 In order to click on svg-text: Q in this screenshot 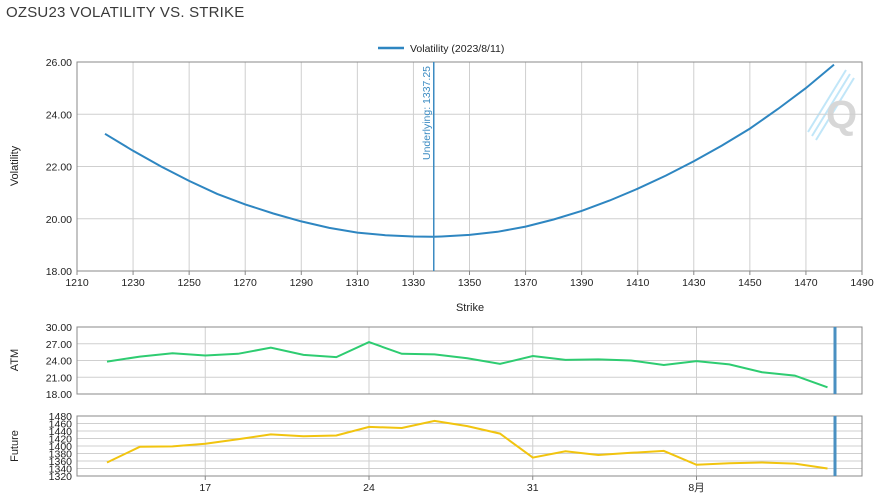, I will do `click(841, 115)`.